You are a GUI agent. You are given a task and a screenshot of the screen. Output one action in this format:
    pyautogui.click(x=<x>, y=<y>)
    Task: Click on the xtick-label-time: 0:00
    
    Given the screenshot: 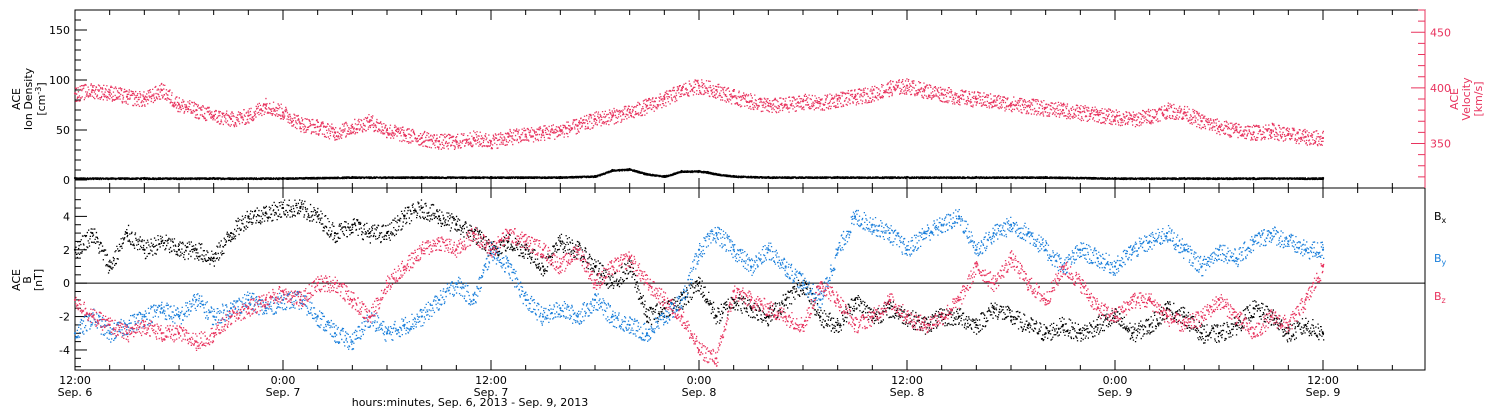 What is the action you would take?
    pyautogui.click(x=699, y=380)
    